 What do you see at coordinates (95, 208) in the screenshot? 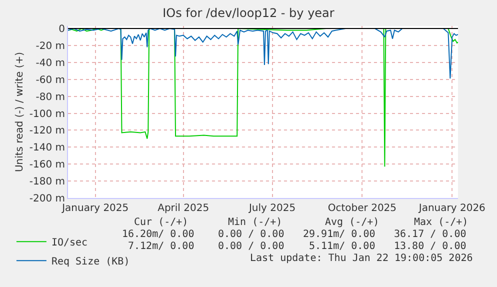
I see `x-tick-label: January 2025` at bounding box center [95, 208].